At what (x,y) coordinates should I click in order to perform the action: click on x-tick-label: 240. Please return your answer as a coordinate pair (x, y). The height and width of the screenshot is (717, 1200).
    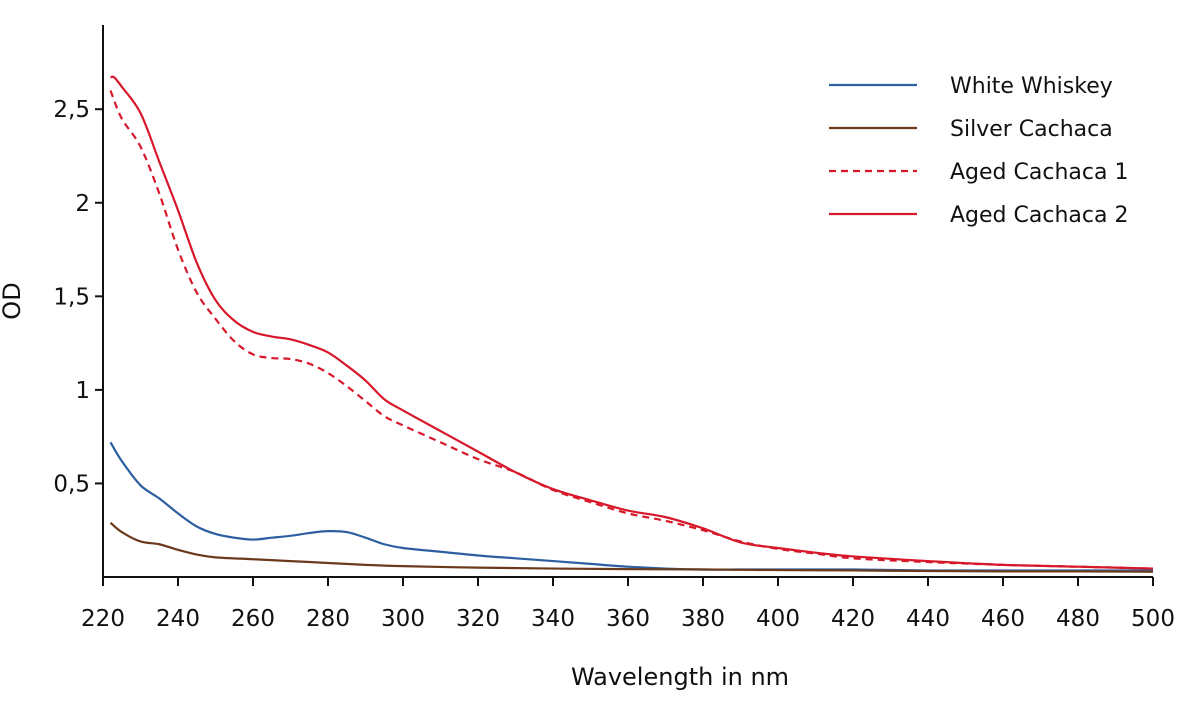
    Looking at the image, I should click on (178, 619).